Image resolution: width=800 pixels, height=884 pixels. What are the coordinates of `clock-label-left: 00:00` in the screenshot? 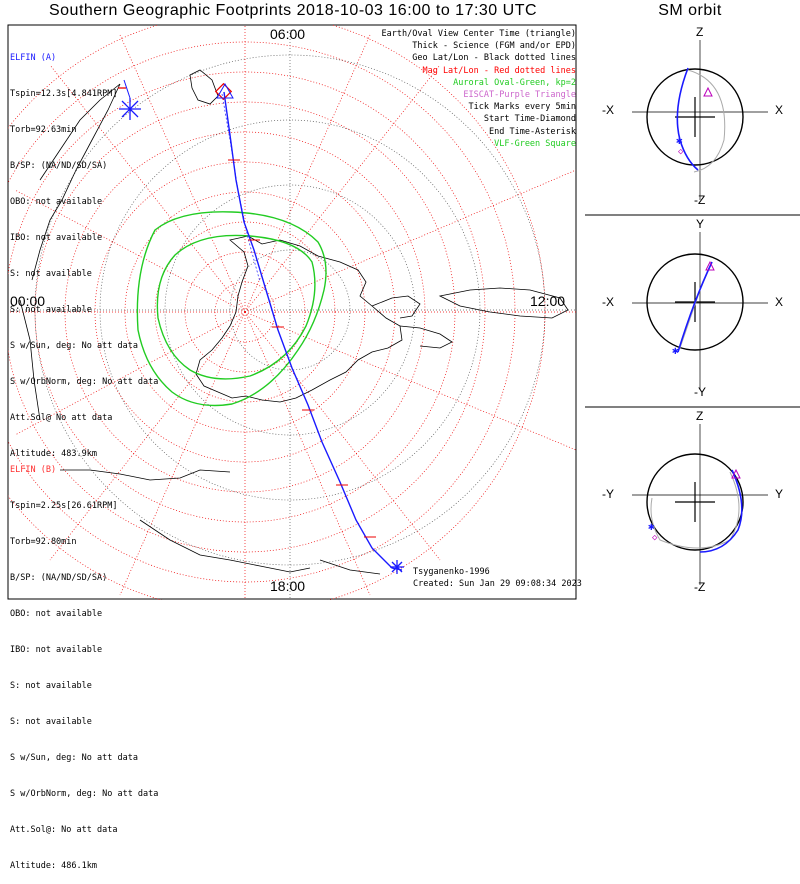 It's located at (28, 301).